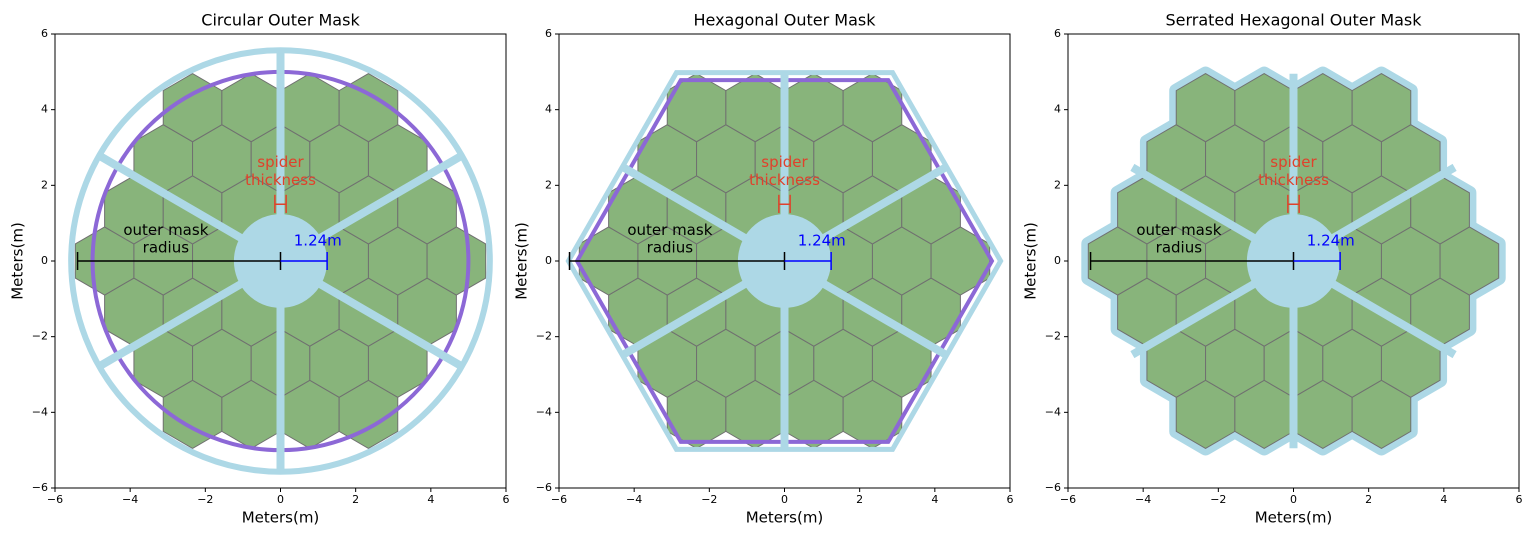 This screenshot has width=1534, height=545. Describe the element at coordinates (1293, 20) in the screenshot. I see `chart-title: Serrated Hexagonal Outer Mask` at that location.